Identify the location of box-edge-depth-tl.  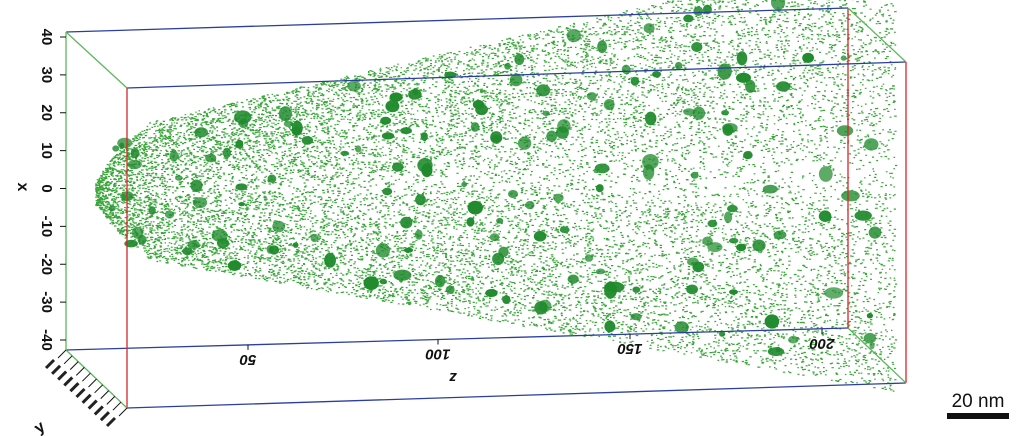
(96, 60).